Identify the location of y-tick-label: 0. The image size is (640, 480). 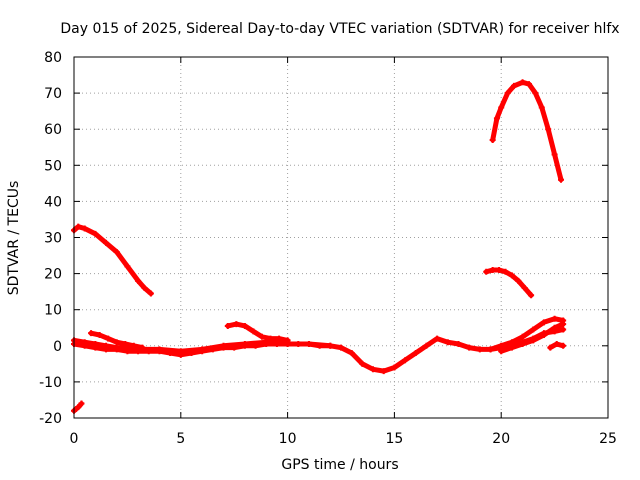
(57, 347).